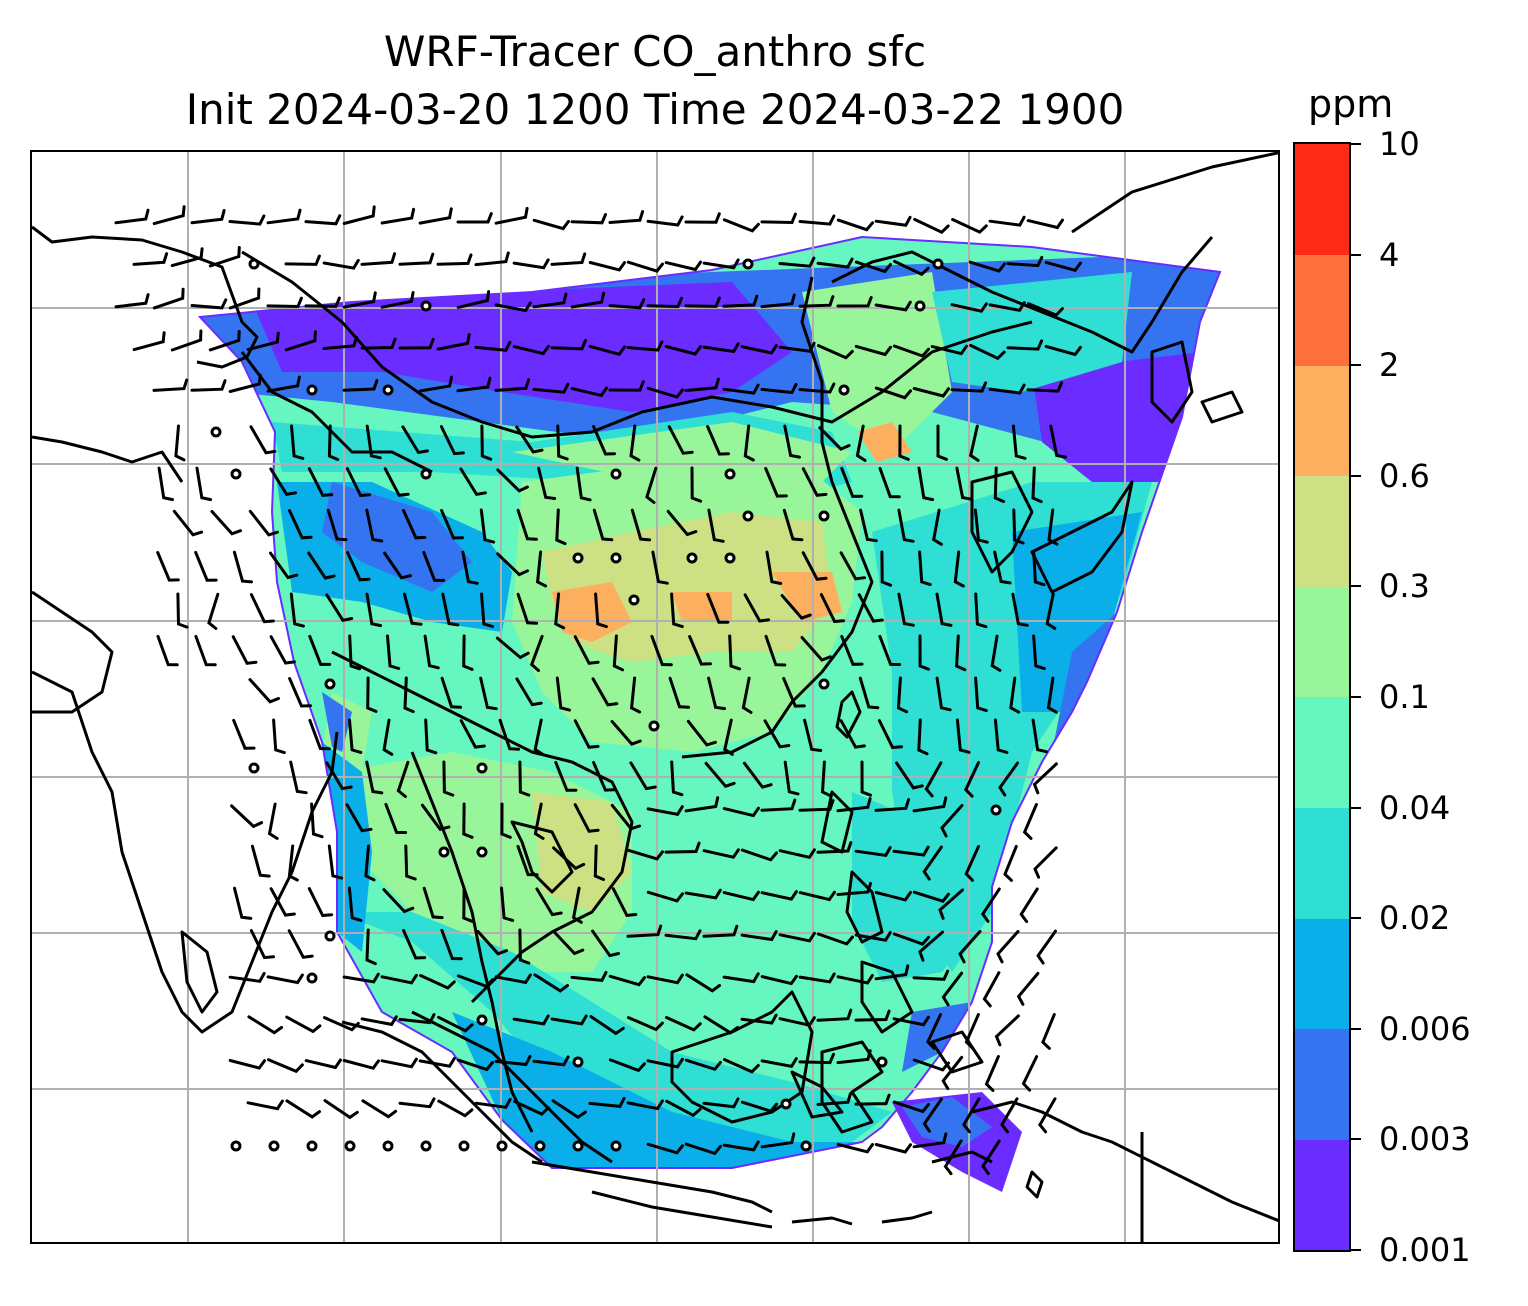  What do you see at coordinates (1425, 1139) in the screenshot?
I see `colorbar-tick-label: 0.003` at bounding box center [1425, 1139].